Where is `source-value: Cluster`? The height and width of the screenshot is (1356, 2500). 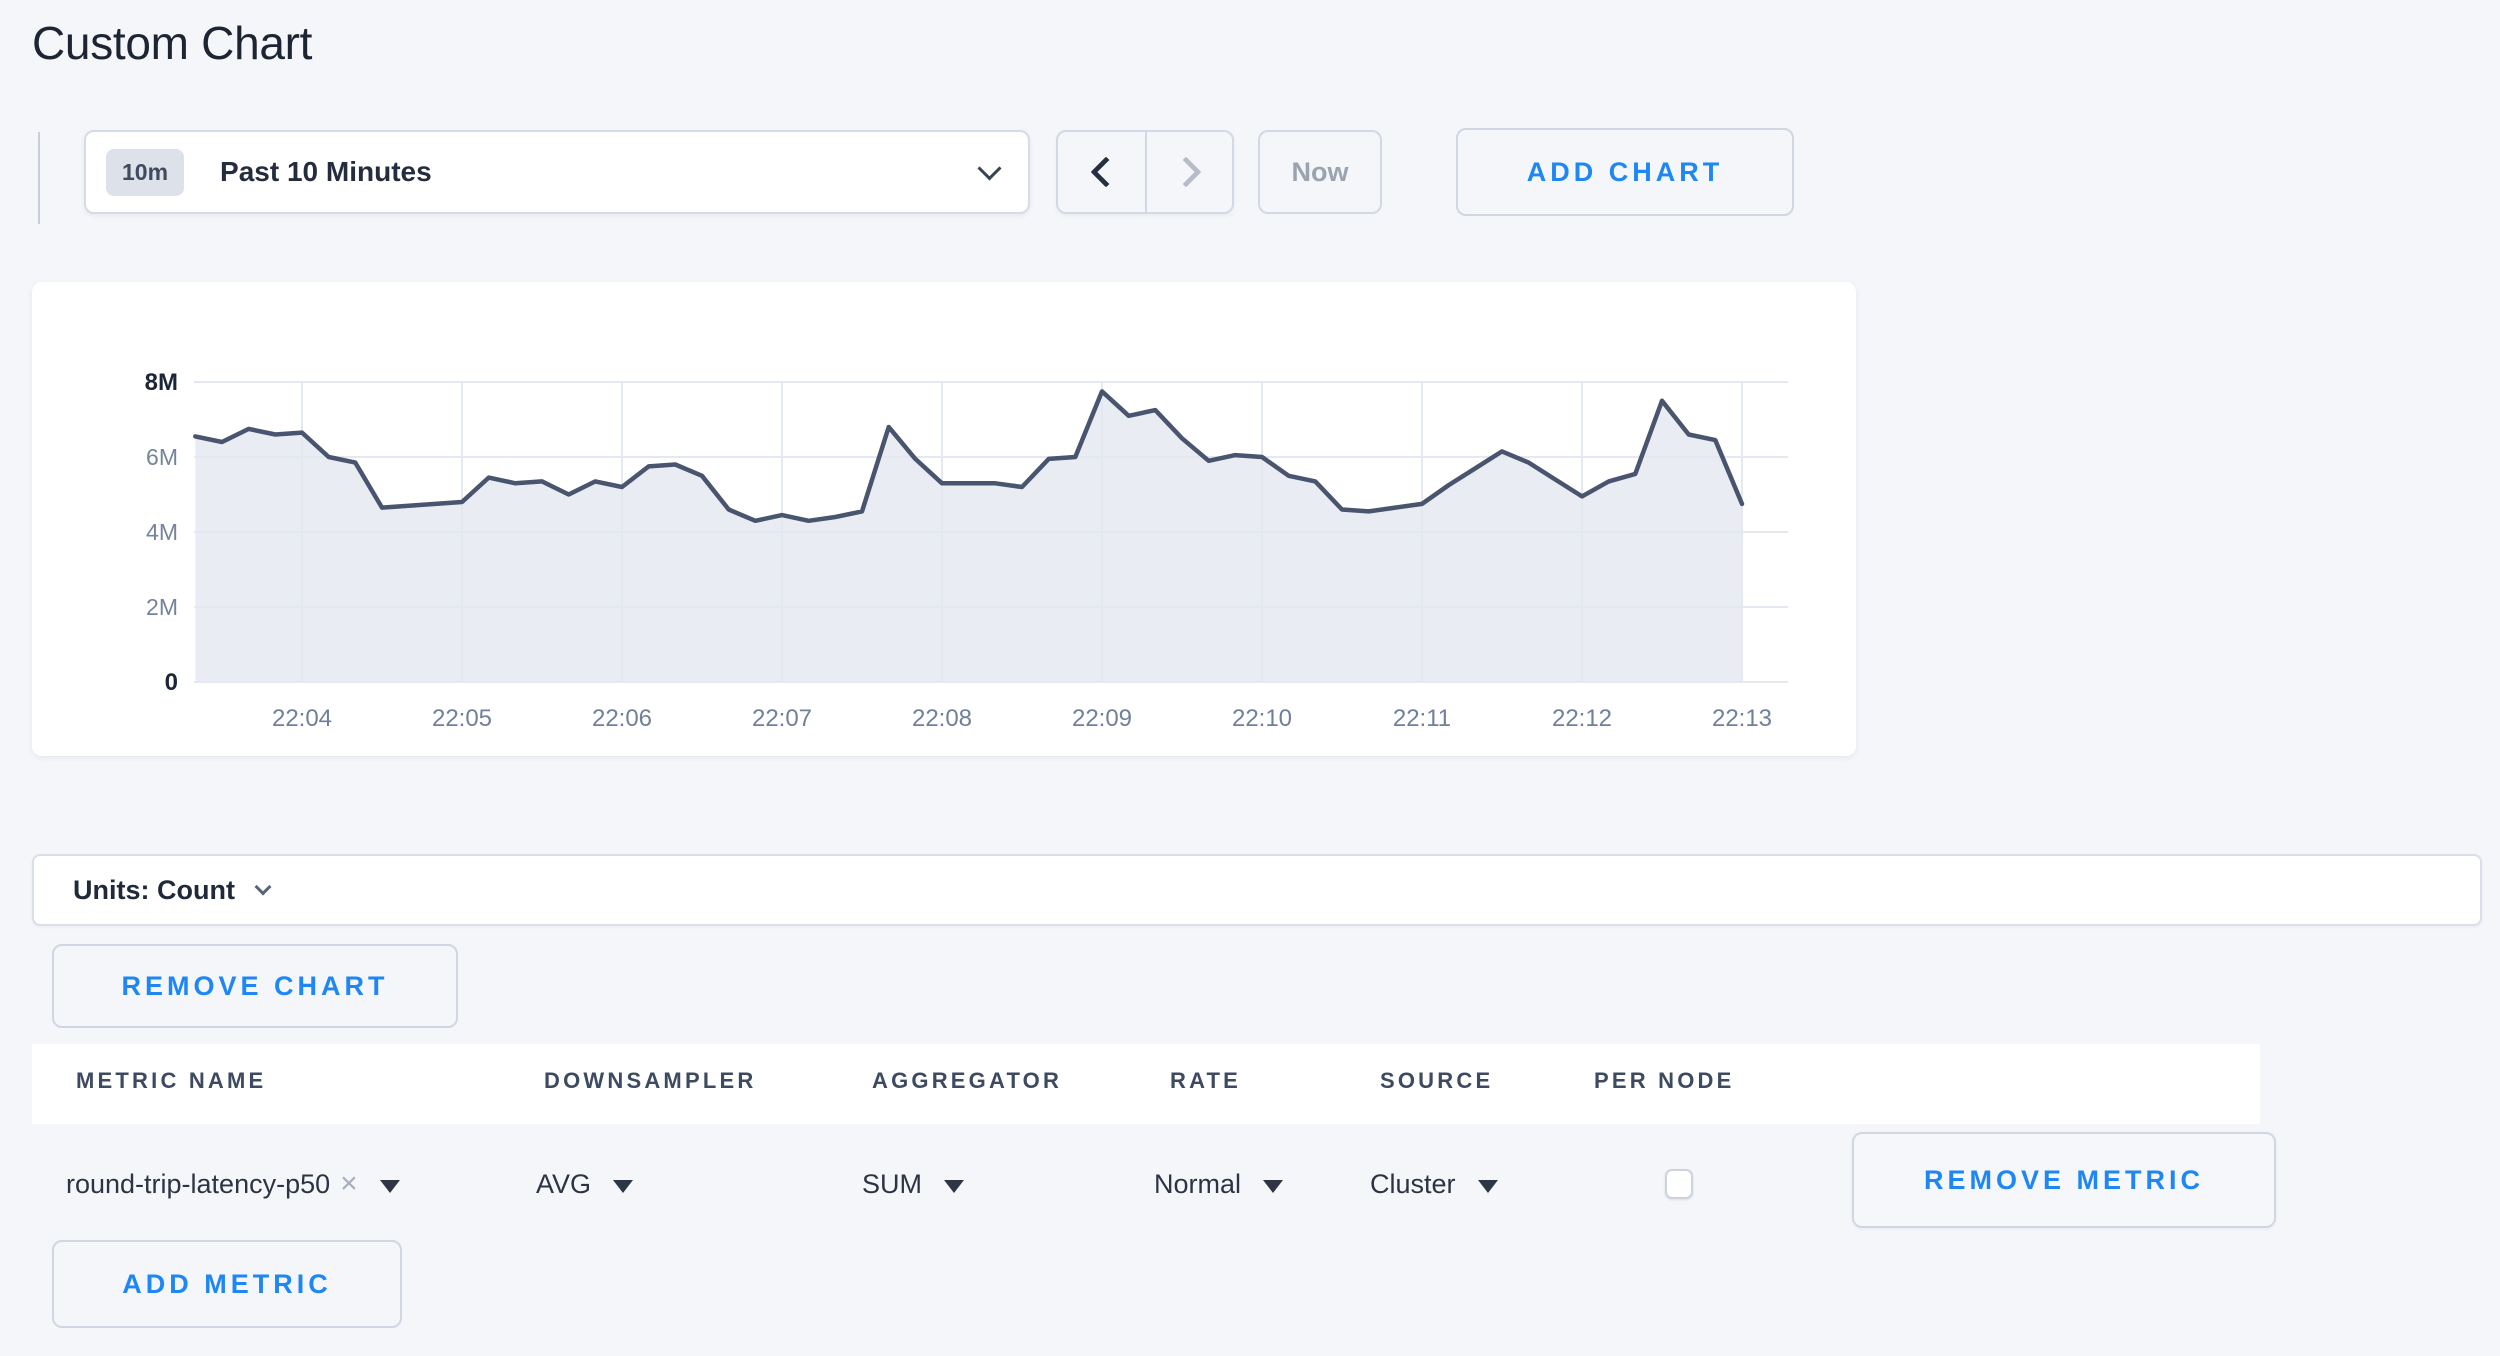 source-value: Cluster is located at coordinates (1413, 1183).